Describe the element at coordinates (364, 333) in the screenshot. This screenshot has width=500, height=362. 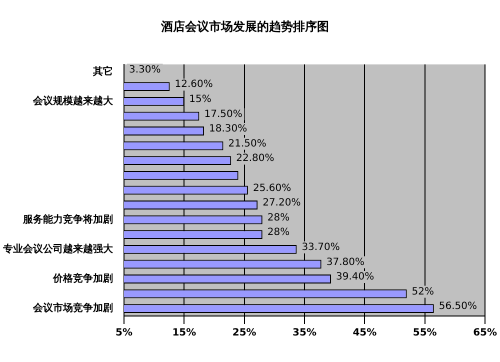
I see `x-tick-label: 45%` at that location.